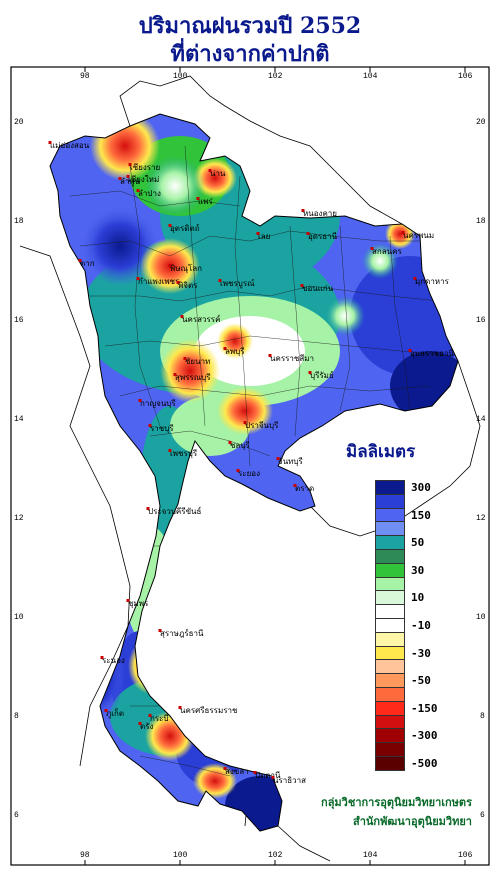 This screenshot has height=871, width=500. Describe the element at coordinates (292, 358) in the screenshot. I see `province-label: นครราชสีมา` at that location.